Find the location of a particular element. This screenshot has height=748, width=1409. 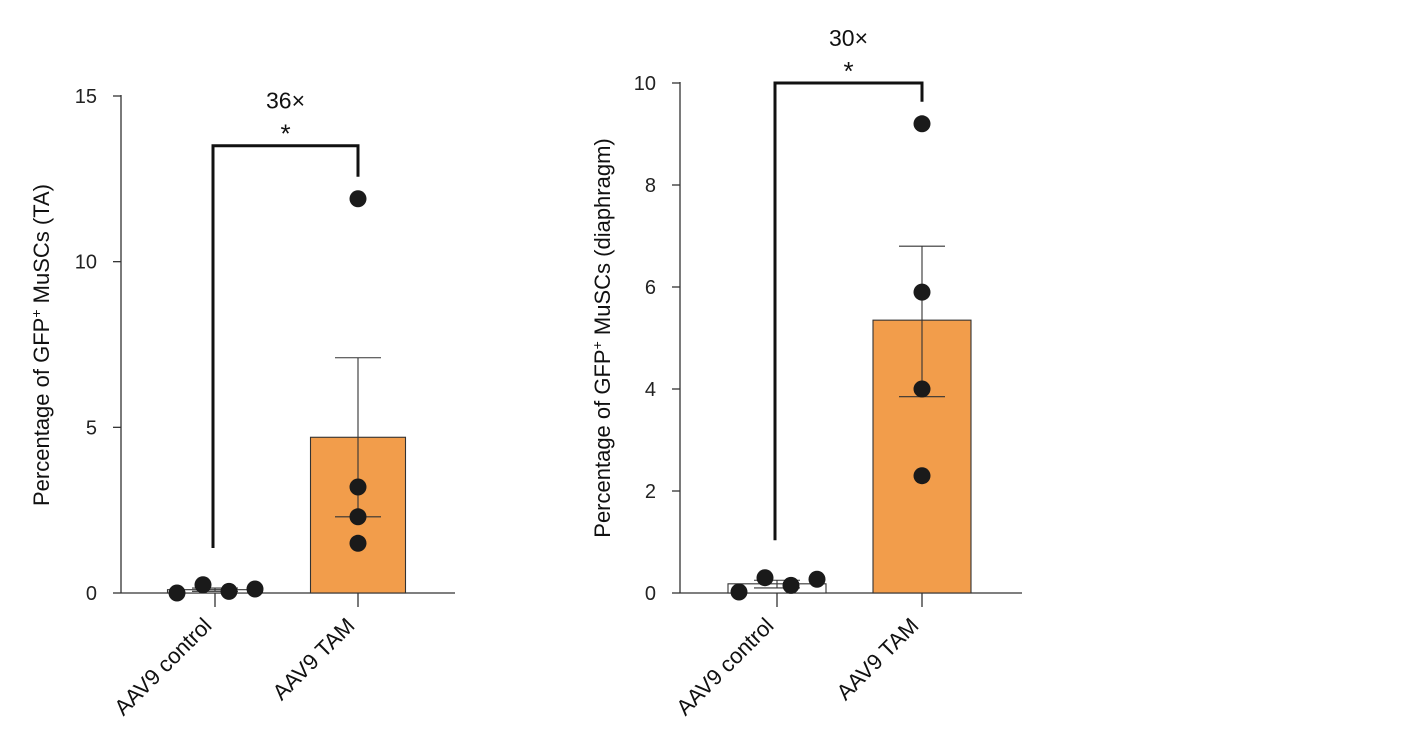

y-axis-label: Percentage of GFP+ MuSCs (diaphragm) is located at coordinates (602, 337).